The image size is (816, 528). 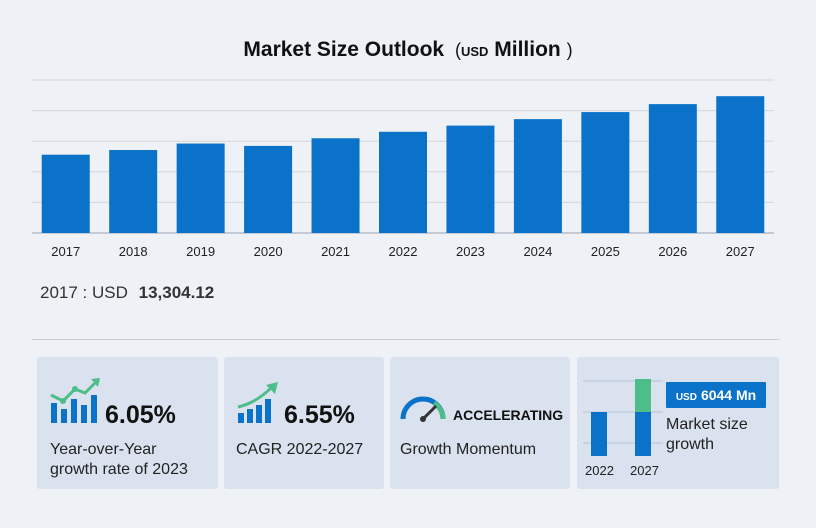 What do you see at coordinates (403, 182) in the screenshot?
I see `bar-2022` at bounding box center [403, 182].